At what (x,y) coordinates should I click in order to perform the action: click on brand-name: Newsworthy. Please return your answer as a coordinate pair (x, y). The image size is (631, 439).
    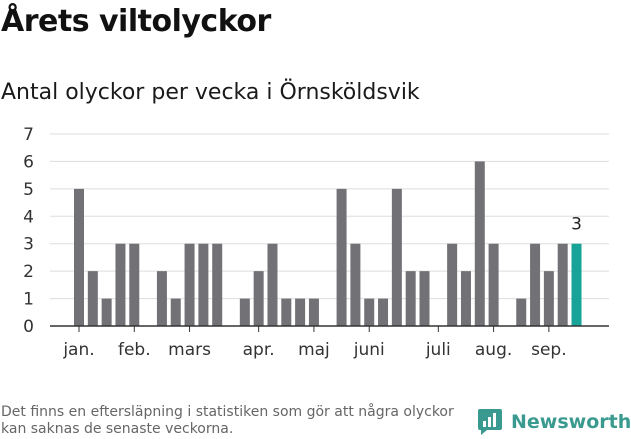
    Looking at the image, I should click on (571, 422).